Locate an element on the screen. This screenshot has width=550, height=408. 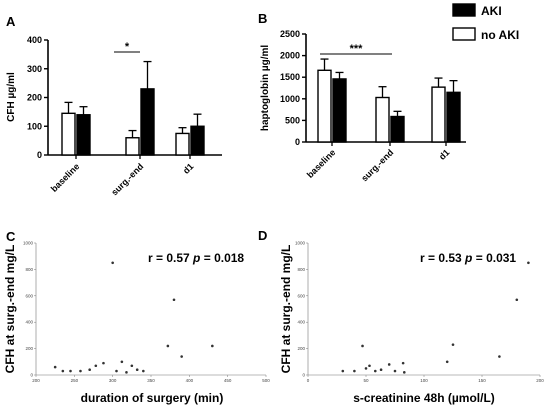
y-tick-label: 1500 is located at coordinates (290, 77).